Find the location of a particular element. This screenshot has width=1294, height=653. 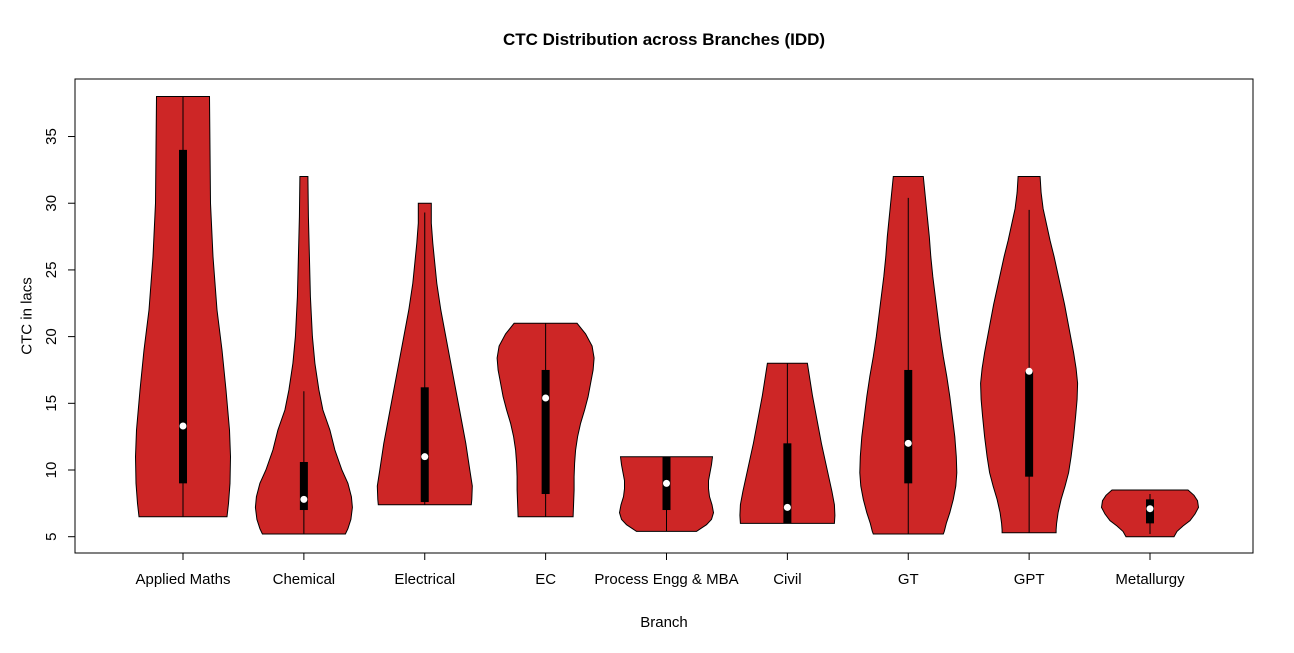

y-tick-label: 35 is located at coordinates (51, 136).